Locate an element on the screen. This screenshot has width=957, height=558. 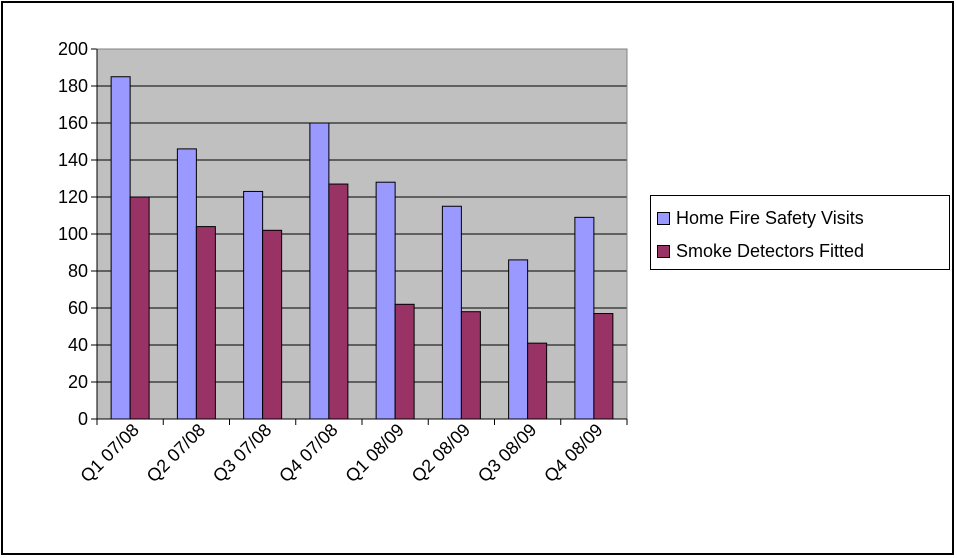
y-tick-label: 80 is located at coordinates (78, 271).